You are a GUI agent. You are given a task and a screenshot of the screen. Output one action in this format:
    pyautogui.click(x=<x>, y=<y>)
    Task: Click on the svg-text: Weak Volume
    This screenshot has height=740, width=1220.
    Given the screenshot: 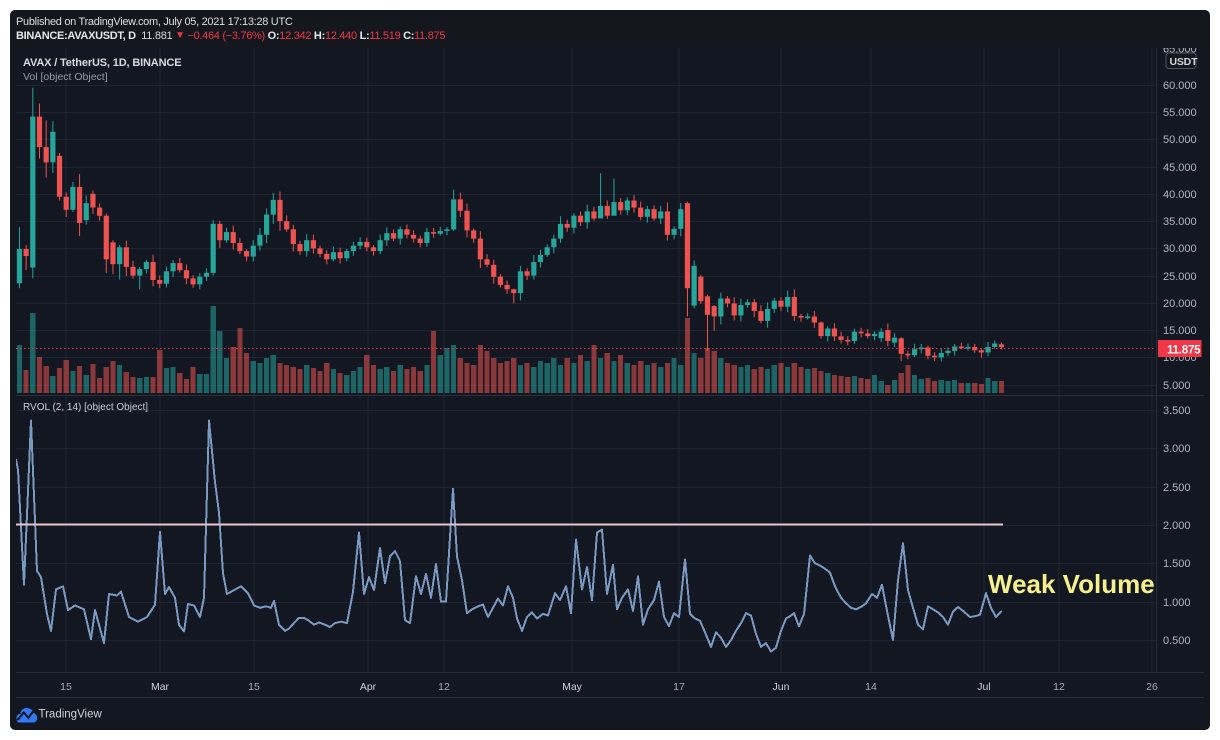 What is the action you would take?
    pyautogui.click(x=1071, y=584)
    